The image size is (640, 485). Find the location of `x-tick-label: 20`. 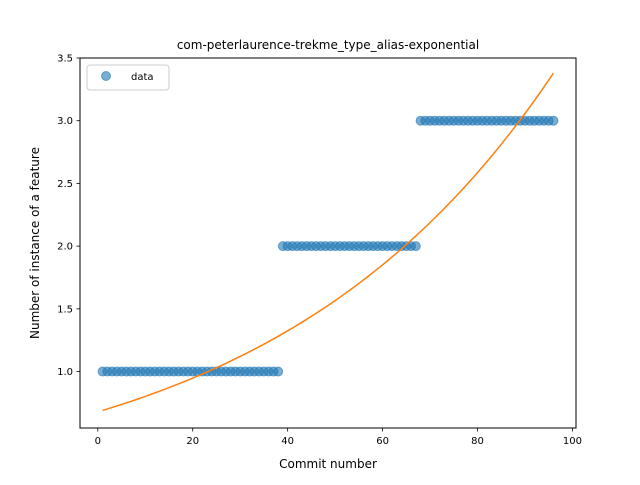

x-tick-label: 20 is located at coordinates (192, 441).